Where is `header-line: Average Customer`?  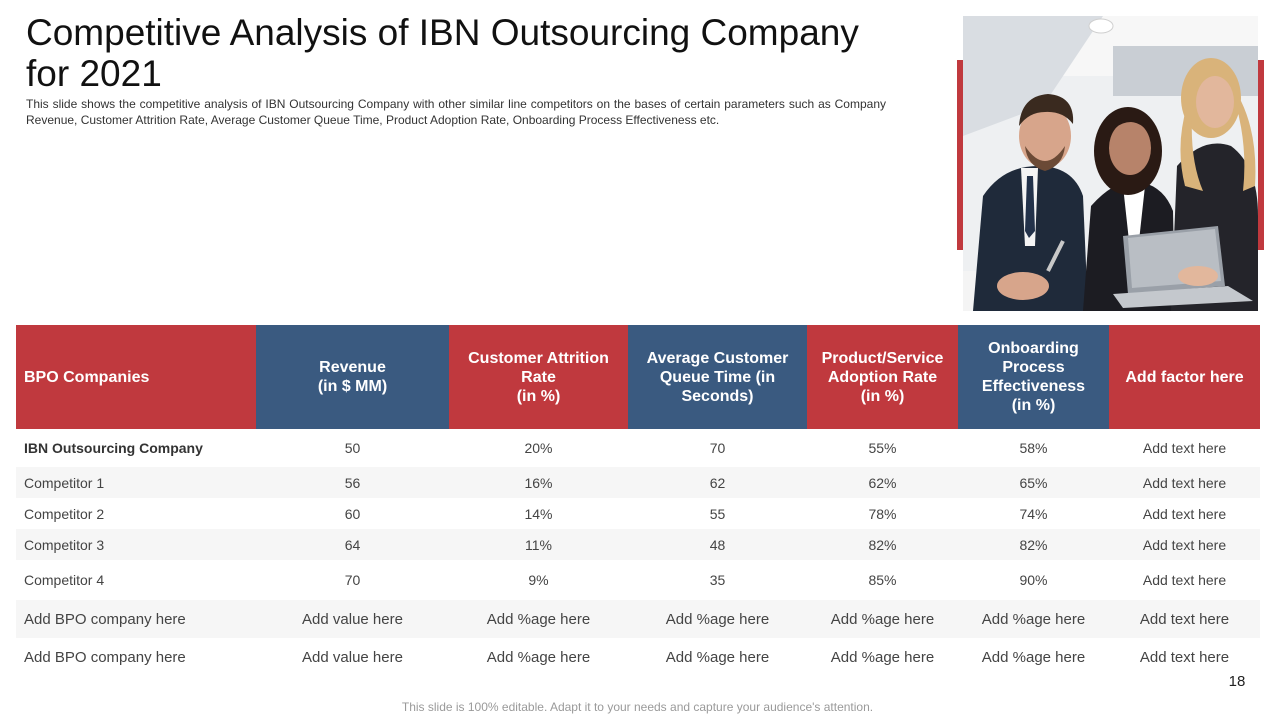 header-line: Average Customer is located at coordinates (717, 358).